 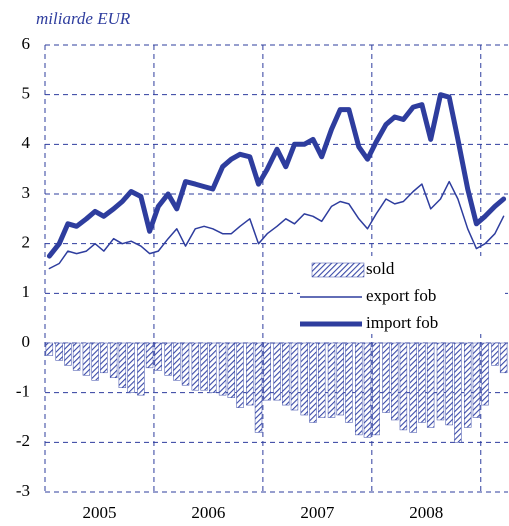 What do you see at coordinates (23, 490) in the screenshot?
I see `y-tick-label: -3` at bounding box center [23, 490].